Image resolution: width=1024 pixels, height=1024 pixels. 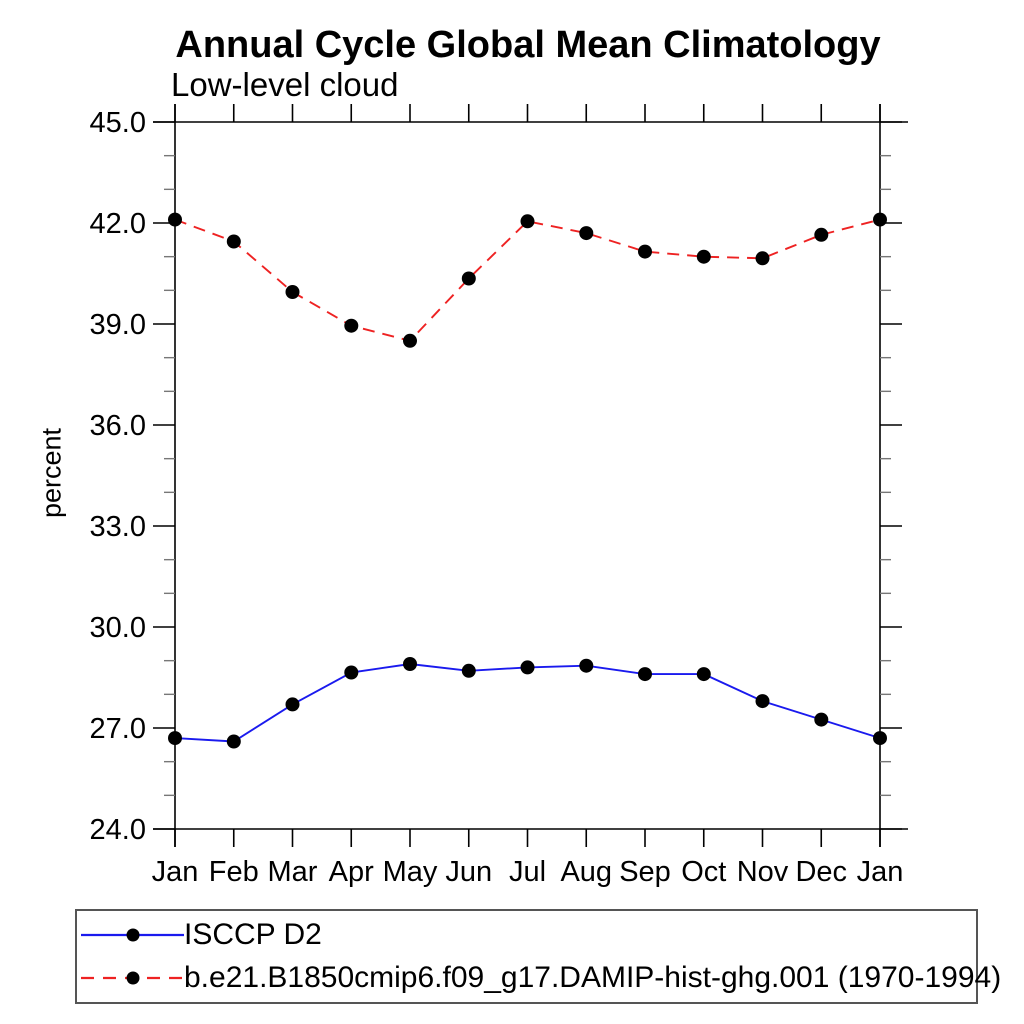 I want to click on x-tick-labels: Jan Feb Mar Apr May Jun Jul Aug Sep Oct Nov Dec Jan, so click(x=528, y=872).